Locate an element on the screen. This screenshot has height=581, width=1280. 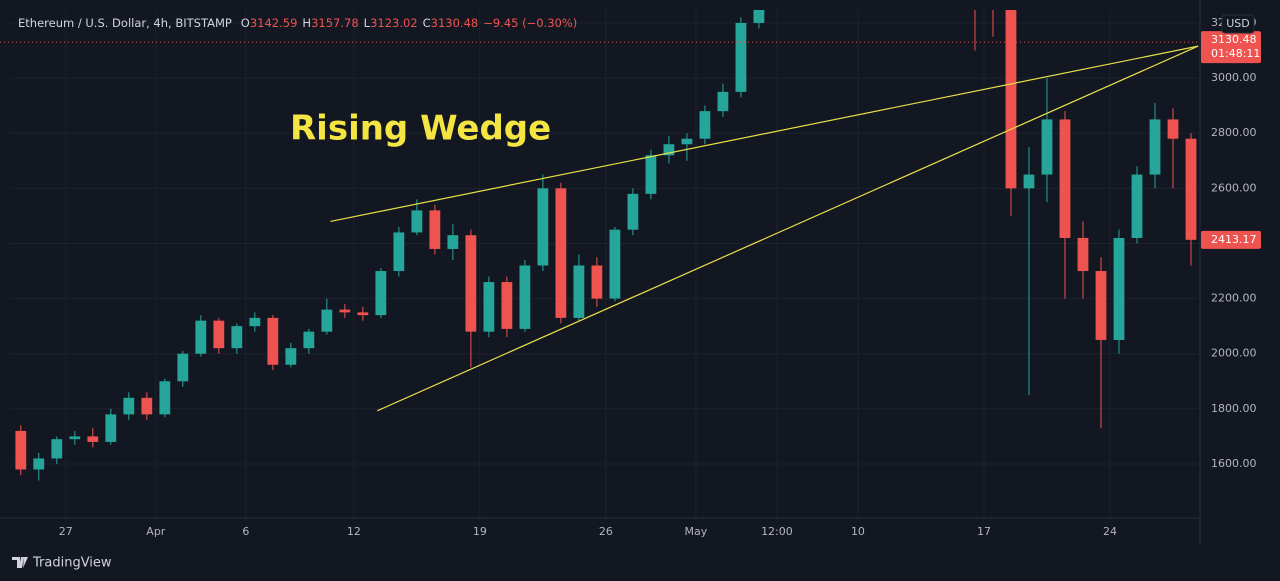
last-price-badge is located at coordinates (1231, 239).